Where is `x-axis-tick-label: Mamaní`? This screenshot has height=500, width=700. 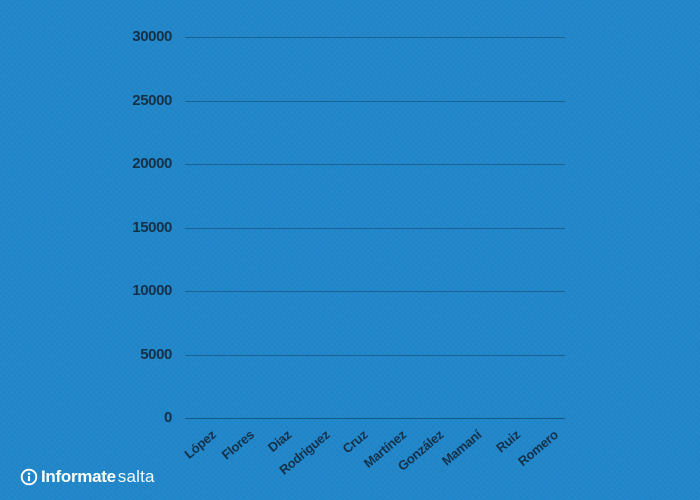 x-axis-tick-label: Mamaní is located at coordinates (462, 448).